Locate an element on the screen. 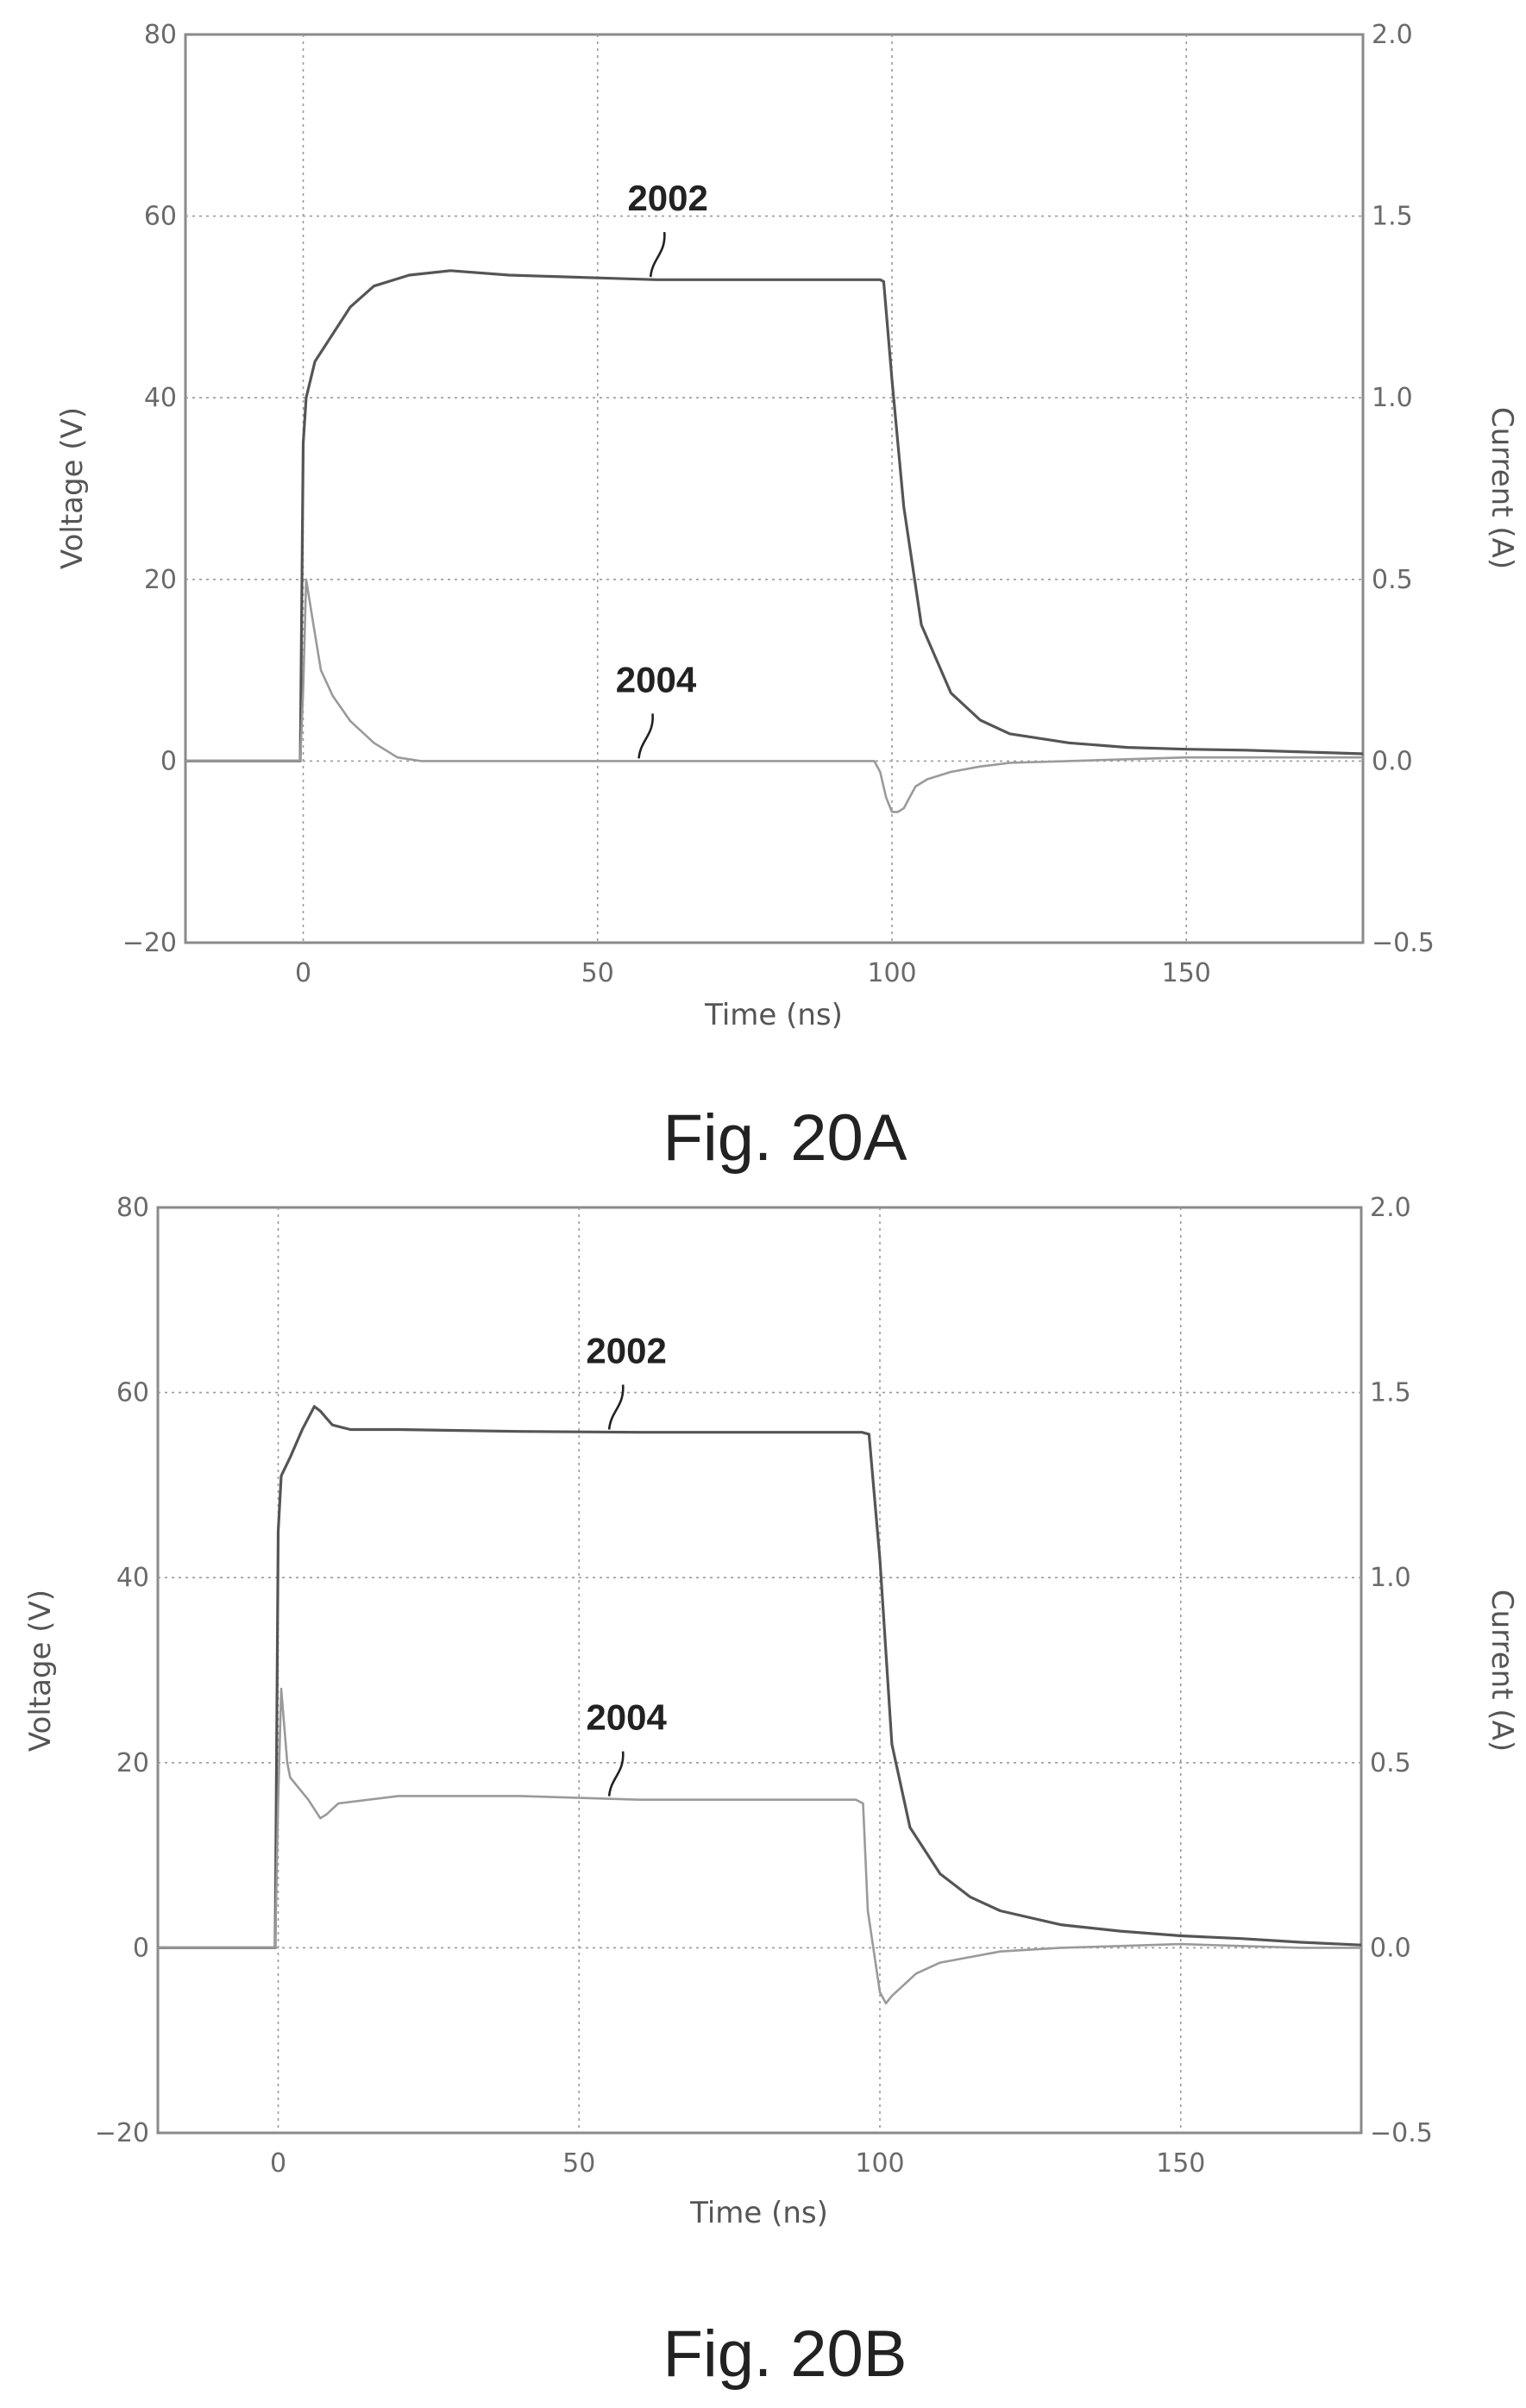 The height and width of the screenshot is (2408, 1526). figure-caption: Fig. 20A is located at coordinates (785, 1138).